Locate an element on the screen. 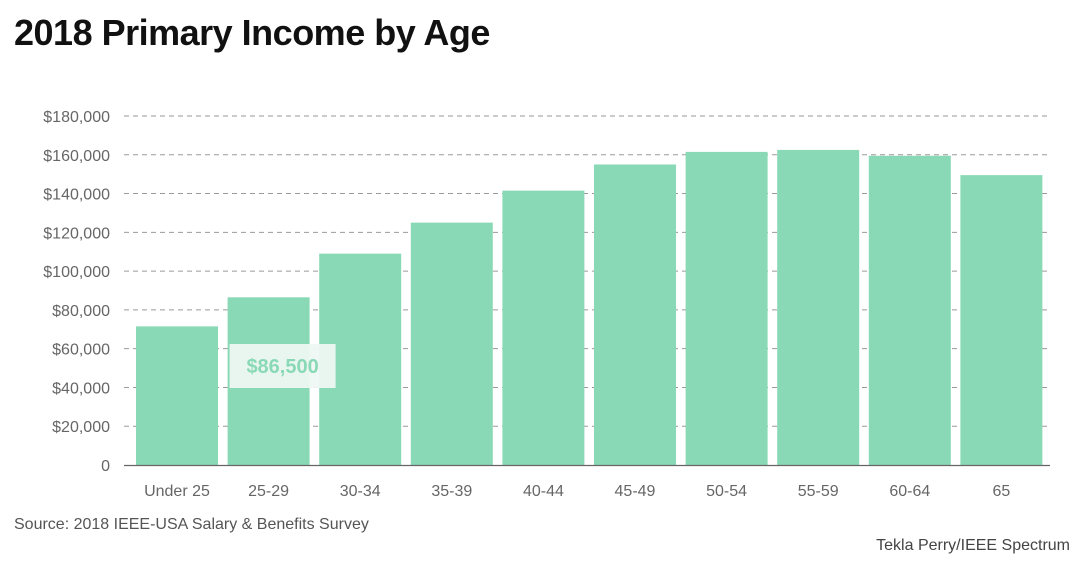 The height and width of the screenshot is (564, 1080). y-tick-label: $140,000 is located at coordinates (76, 195).